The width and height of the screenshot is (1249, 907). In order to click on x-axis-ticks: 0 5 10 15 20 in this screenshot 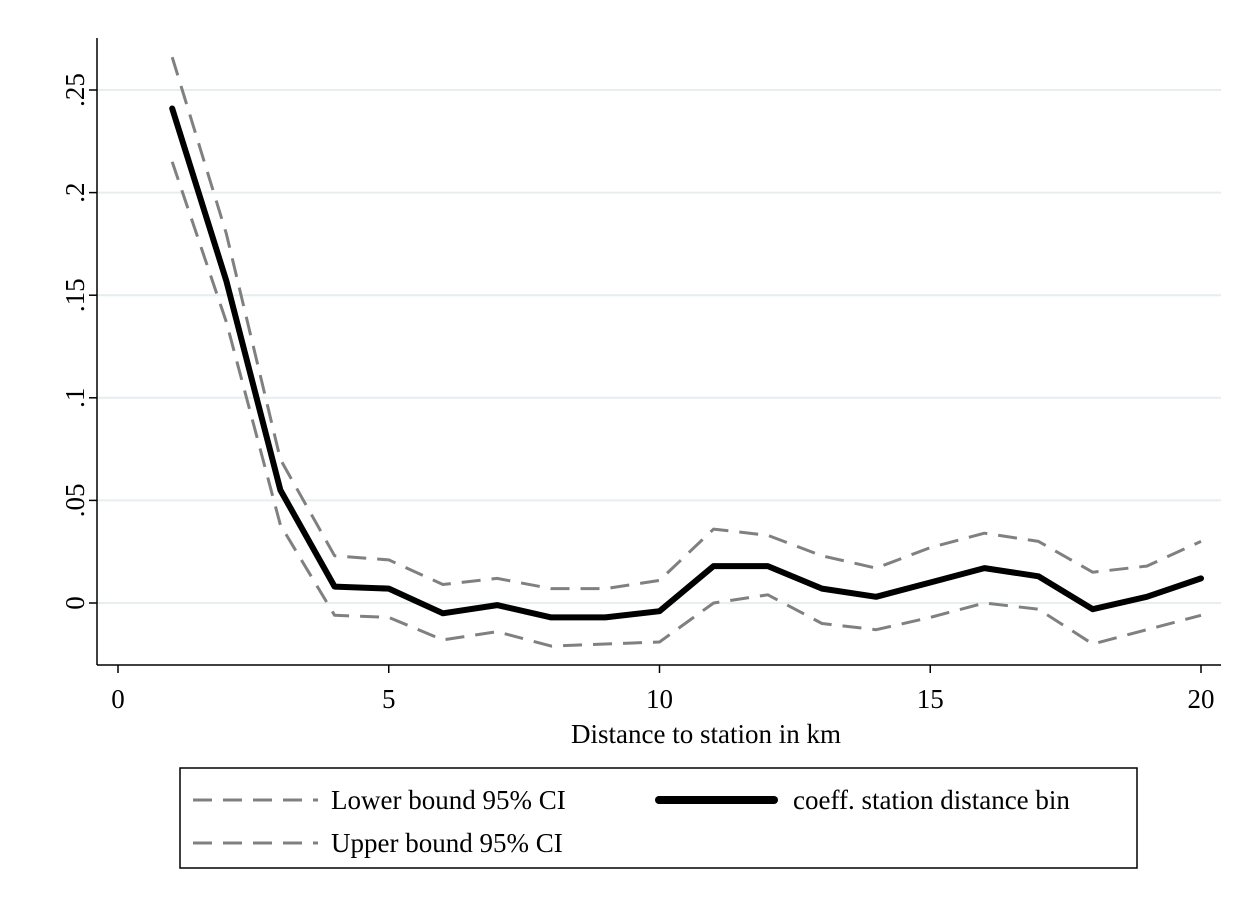, I will do `click(663, 689)`.